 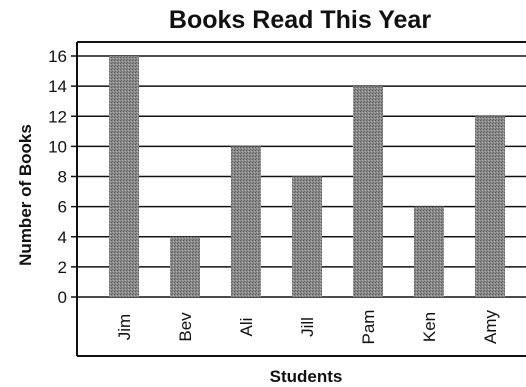 I want to click on y-tick-labels: 0 2 4 6 8 10 12 14 16, so click(x=57, y=177).